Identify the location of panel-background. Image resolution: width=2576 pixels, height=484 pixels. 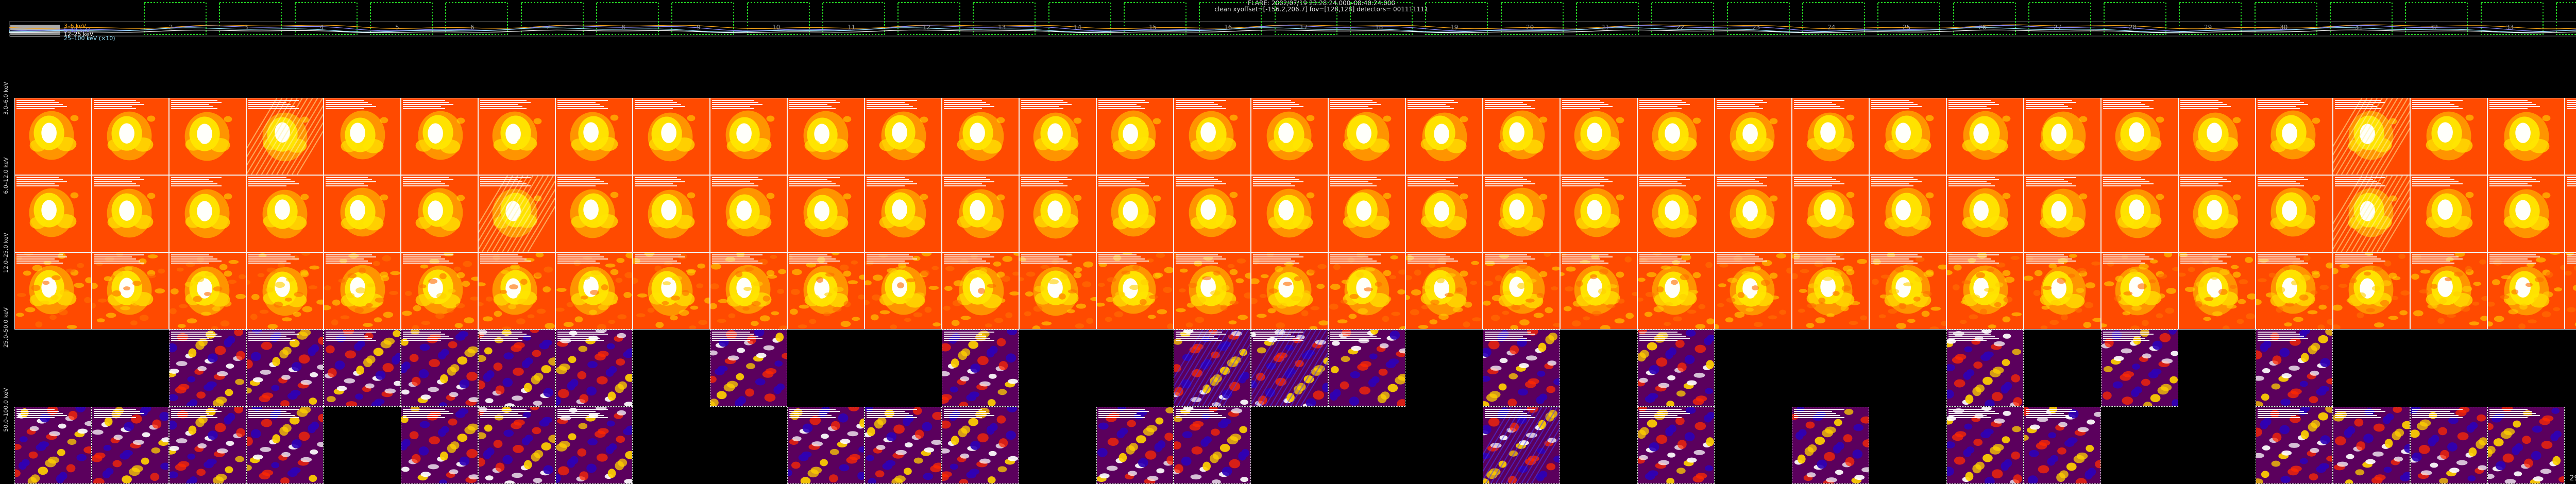
(1985, 445).